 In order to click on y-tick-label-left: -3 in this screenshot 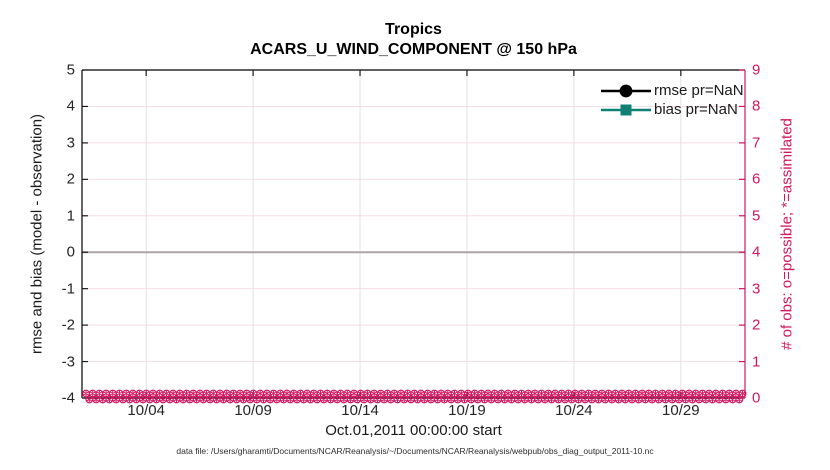, I will do `click(68, 362)`.